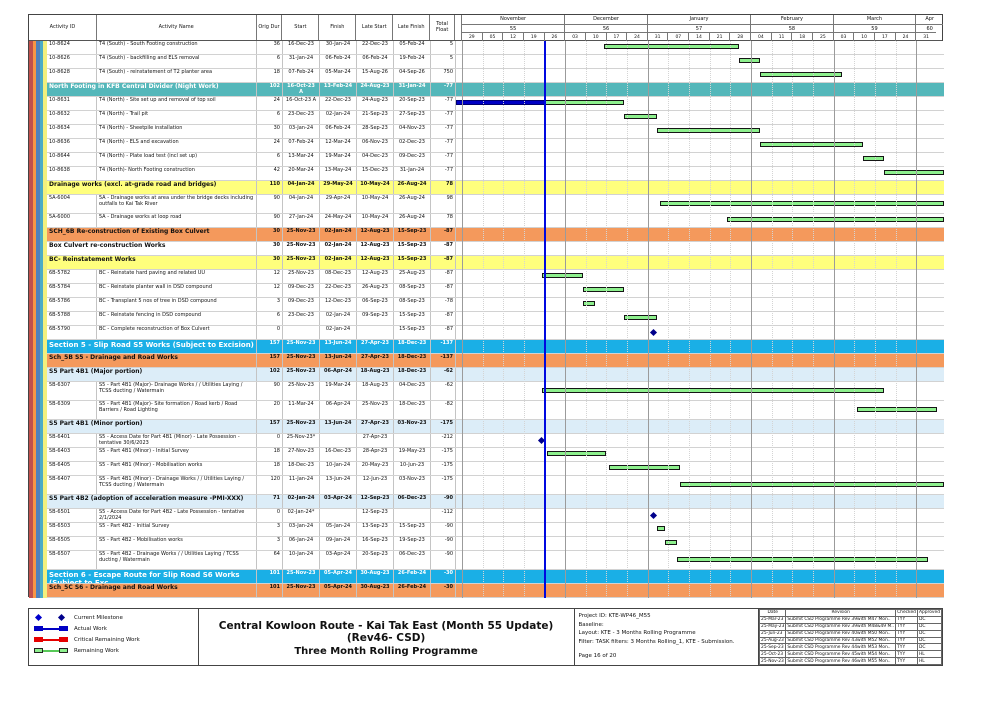 The width and height of the screenshot is (1002, 708). What do you see at coordinates (143, 262) in the screenshot?
I see `section-title: BC- Reinstatement Works` at bounding box center [143, 262].